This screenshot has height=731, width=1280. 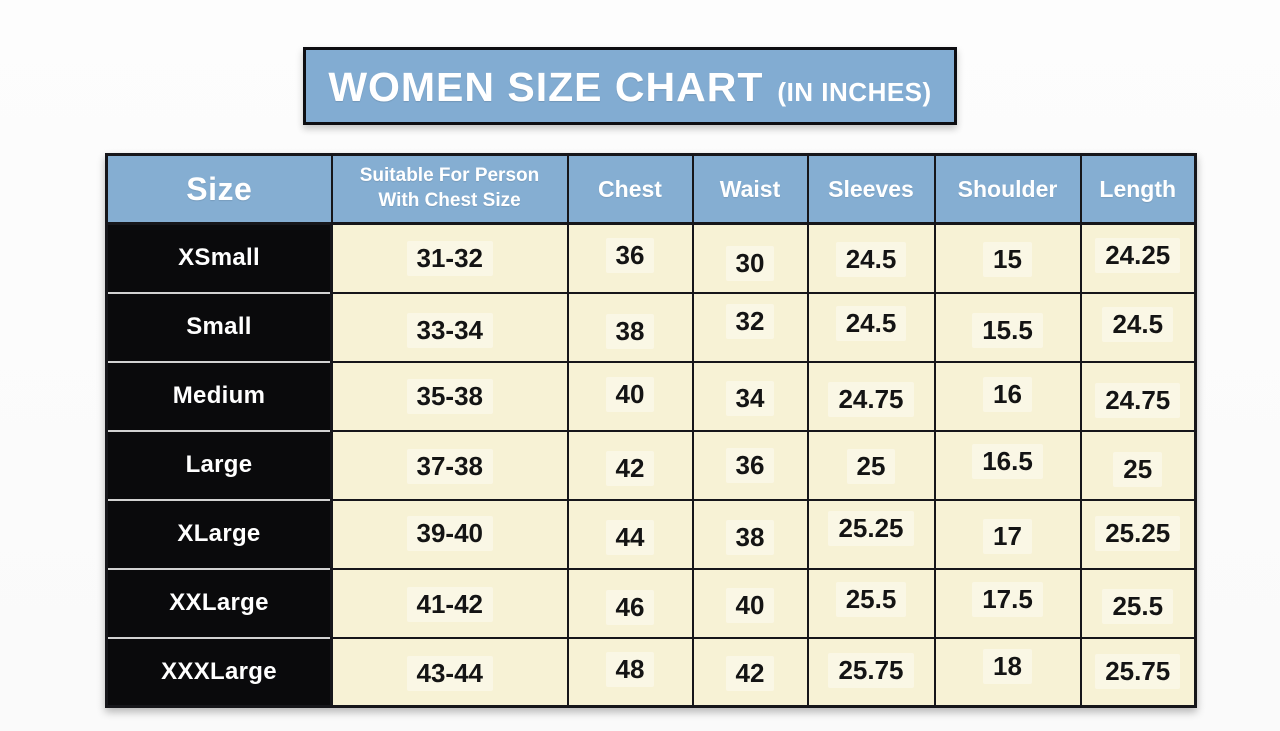 I want to click on table-row: Large 37-38 42 36 25 16.5 25, so click(x=651, y=465).